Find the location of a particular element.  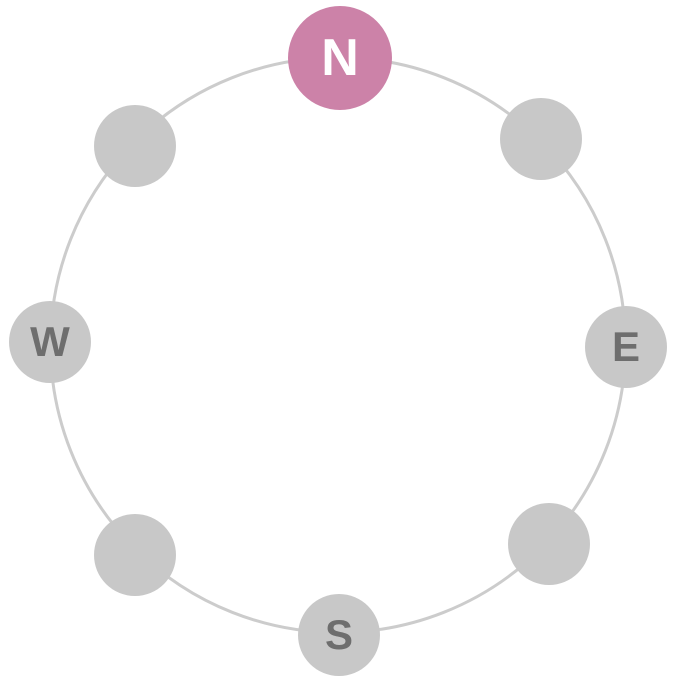

direction-southwest-button is located at coordinates (135, 555).